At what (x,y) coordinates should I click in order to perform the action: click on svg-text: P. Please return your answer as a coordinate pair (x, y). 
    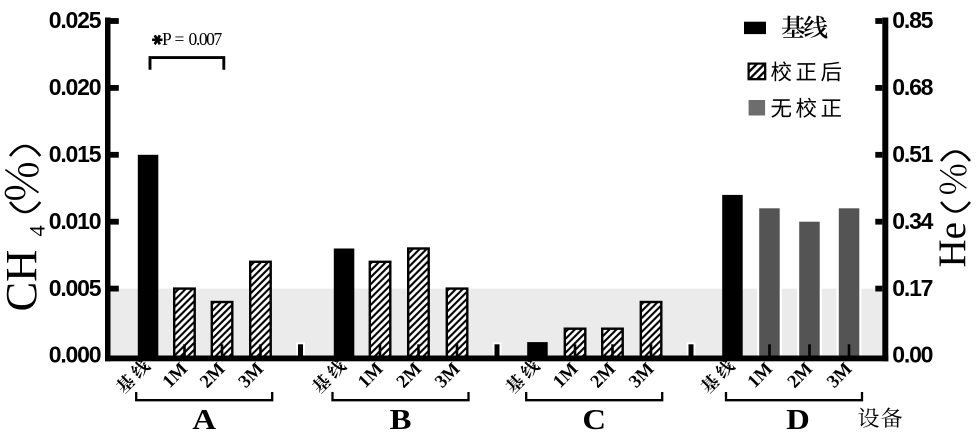
    Looking at the image, I should click on (167, 39).